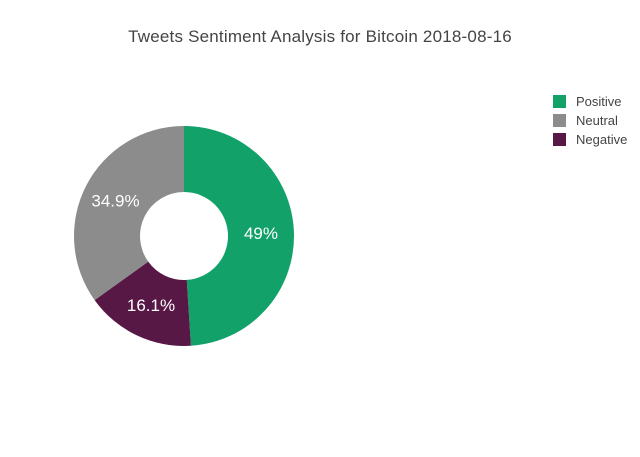 The width and height of the screenshot is (640, 457). I want to click on legend-label-neutral: Neutral, so click(597, 120).